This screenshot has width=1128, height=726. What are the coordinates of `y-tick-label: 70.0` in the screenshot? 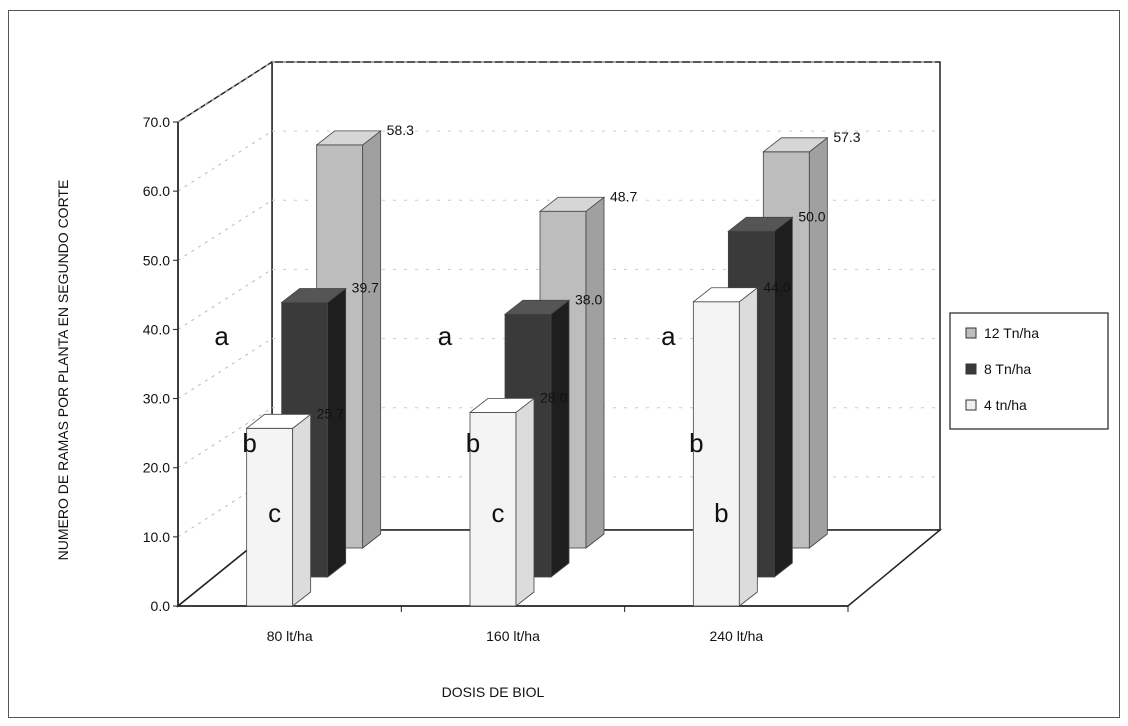 It's located at (156, 122).